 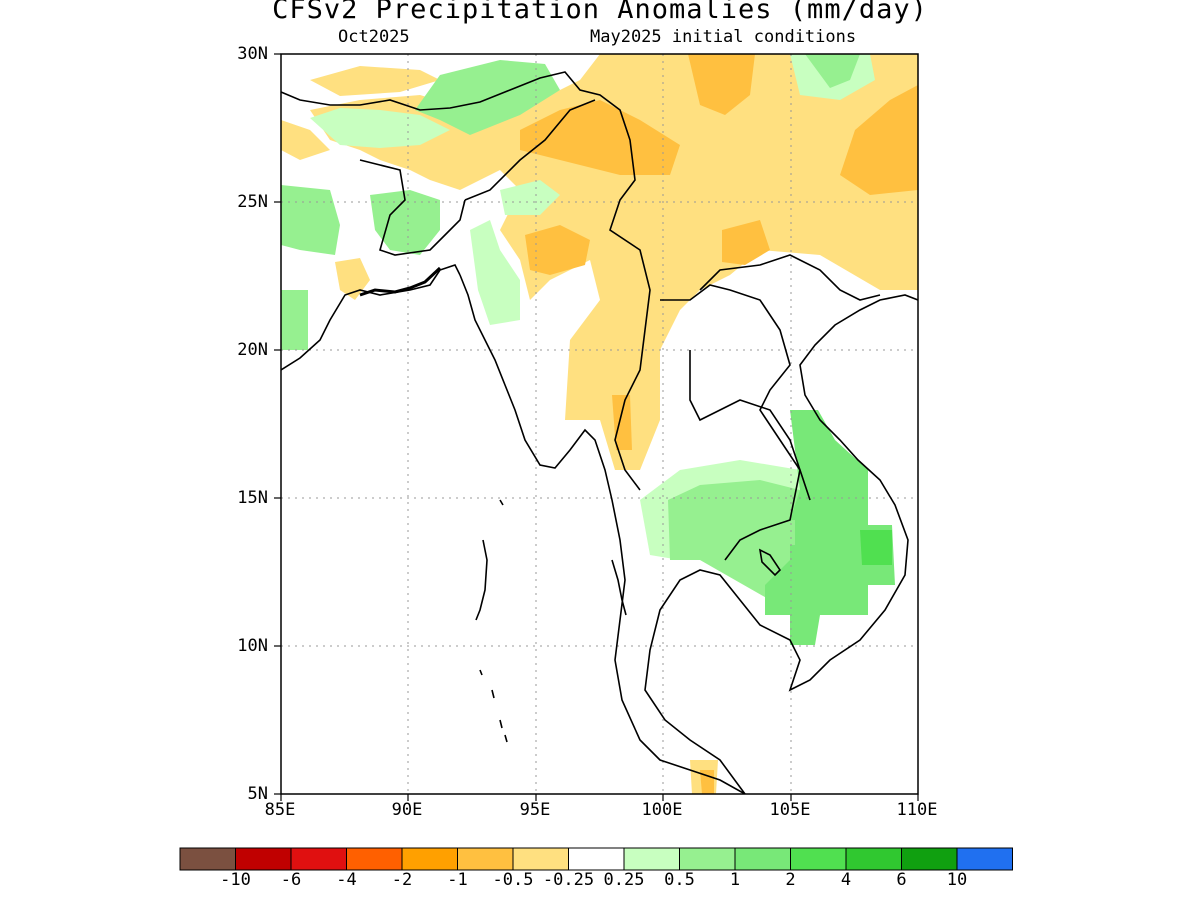 What do you see at coordinates (252, 54) in the screenshot?
I see `lat-label-30n: 30N` at bounding box center [252, 54].